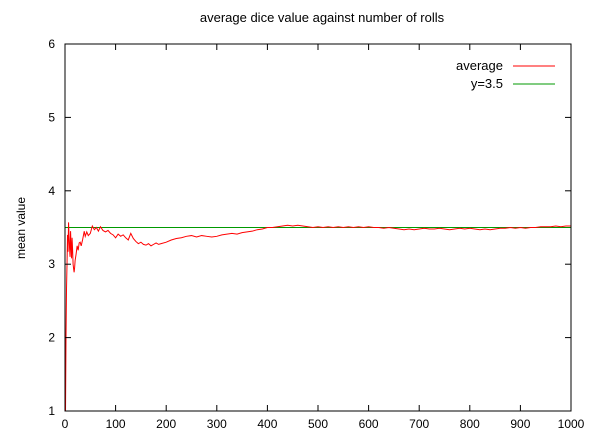  Describe the element at coordinates (520, 424) in the screenshot. I see `x-tick-label: 900` at that location.